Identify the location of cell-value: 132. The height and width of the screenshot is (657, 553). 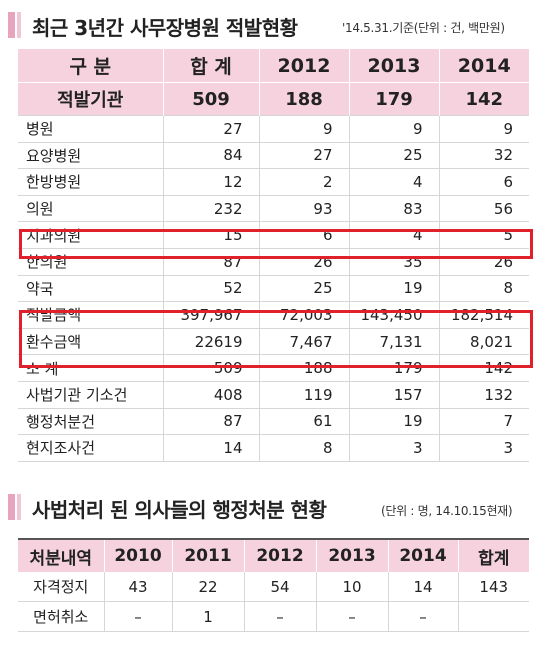
(483, 394).